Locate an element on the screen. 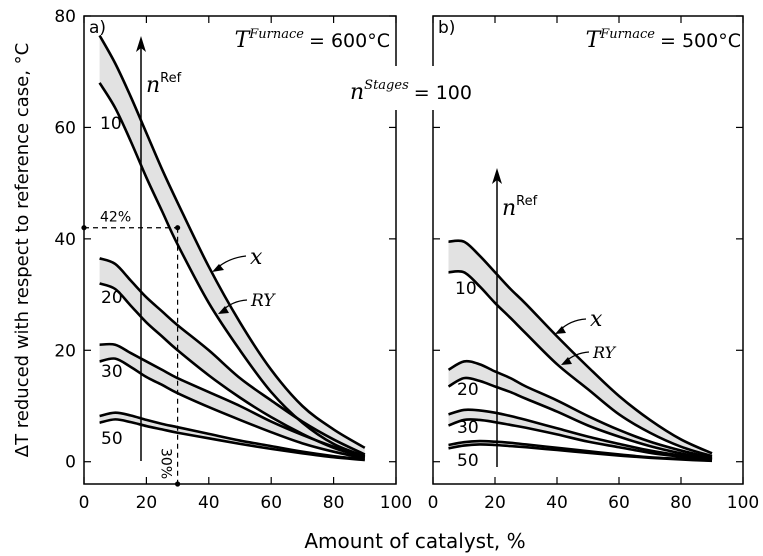 The image size is (763, 556). b-temperature-prefix: T is located at coordinates (594, 40).